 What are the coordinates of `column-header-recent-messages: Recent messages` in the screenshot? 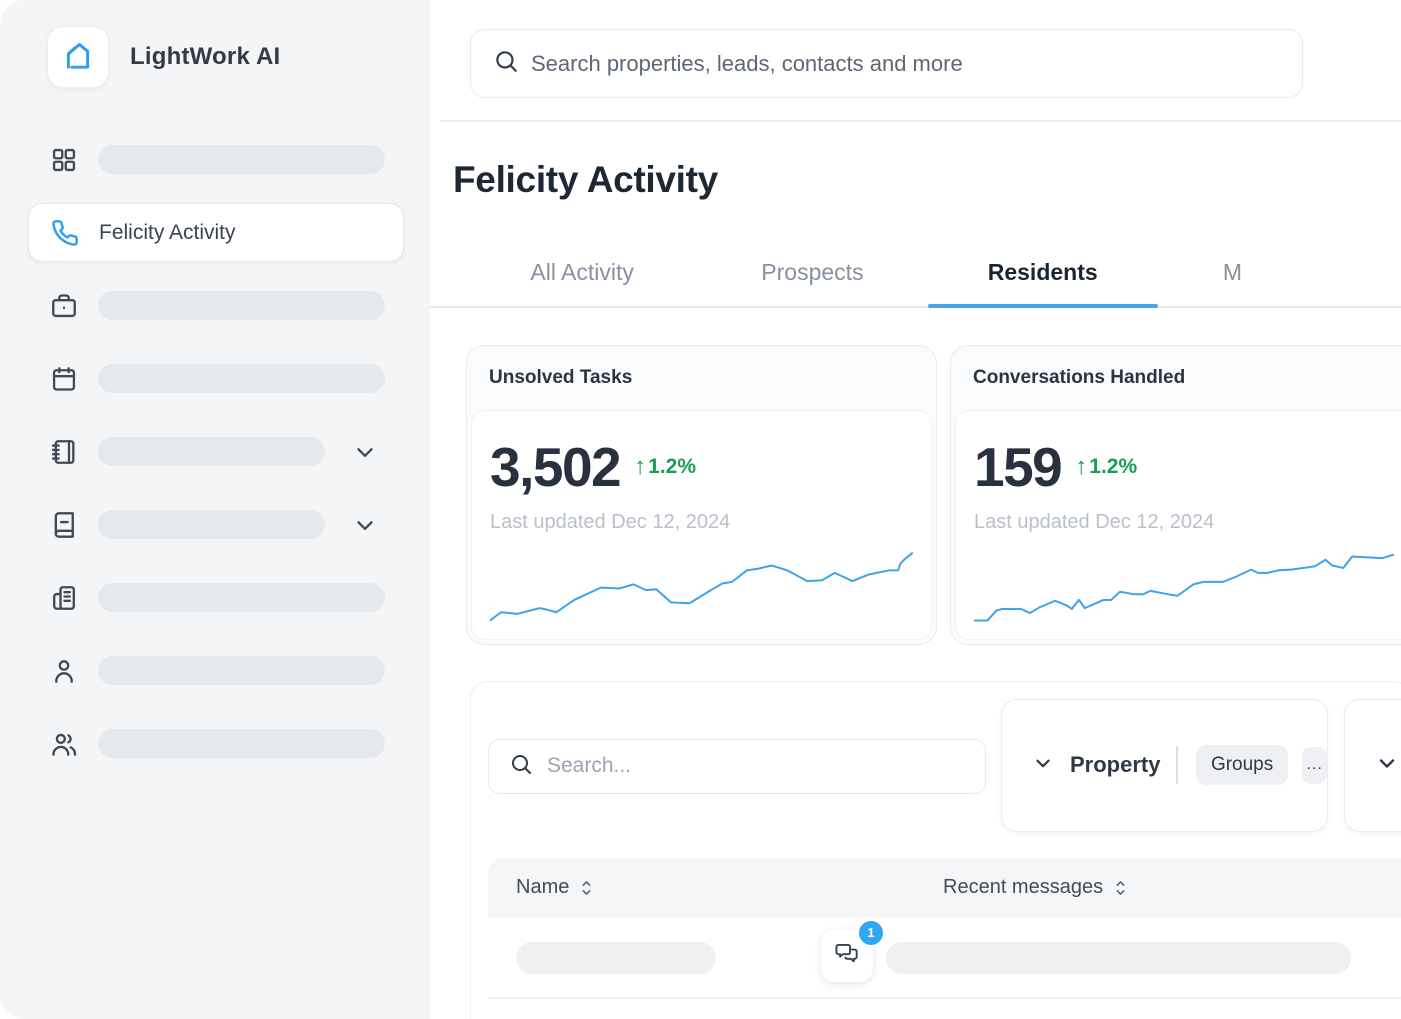 It's located at (1036, 888).